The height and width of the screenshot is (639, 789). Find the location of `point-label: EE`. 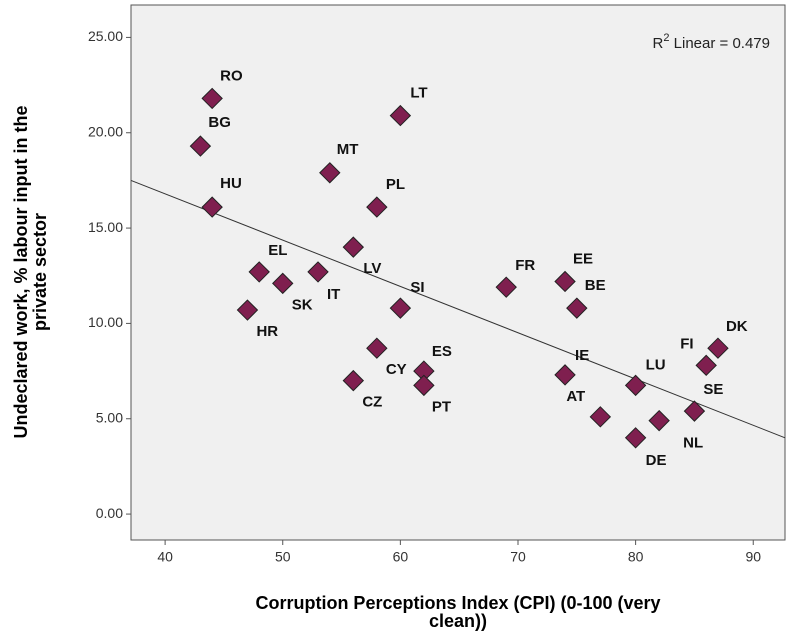

point-label: EE is located at coordinates (583, 258).